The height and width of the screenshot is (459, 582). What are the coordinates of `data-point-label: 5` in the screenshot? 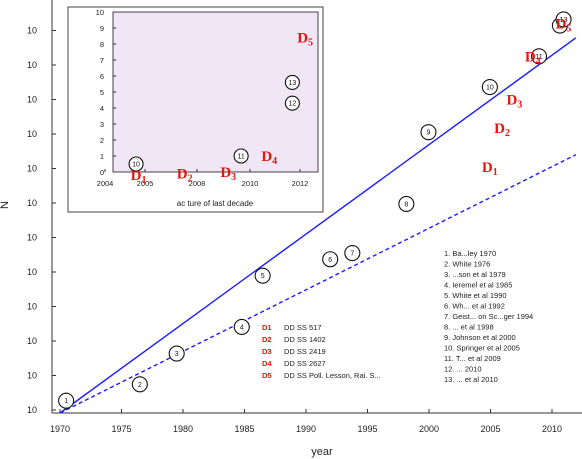 It's located at (263, 276).